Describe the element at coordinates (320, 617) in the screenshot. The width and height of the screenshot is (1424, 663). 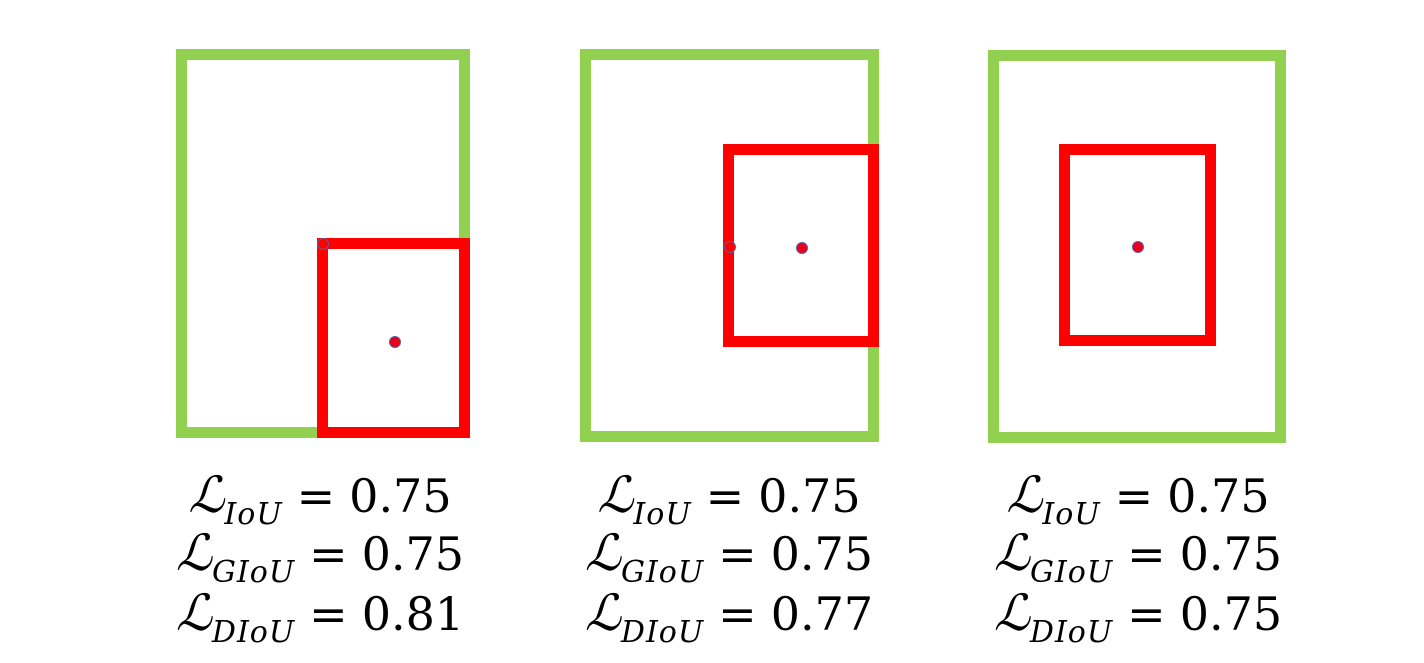
I see `formula-diou: ℒDIoU = 0.81` at that location.